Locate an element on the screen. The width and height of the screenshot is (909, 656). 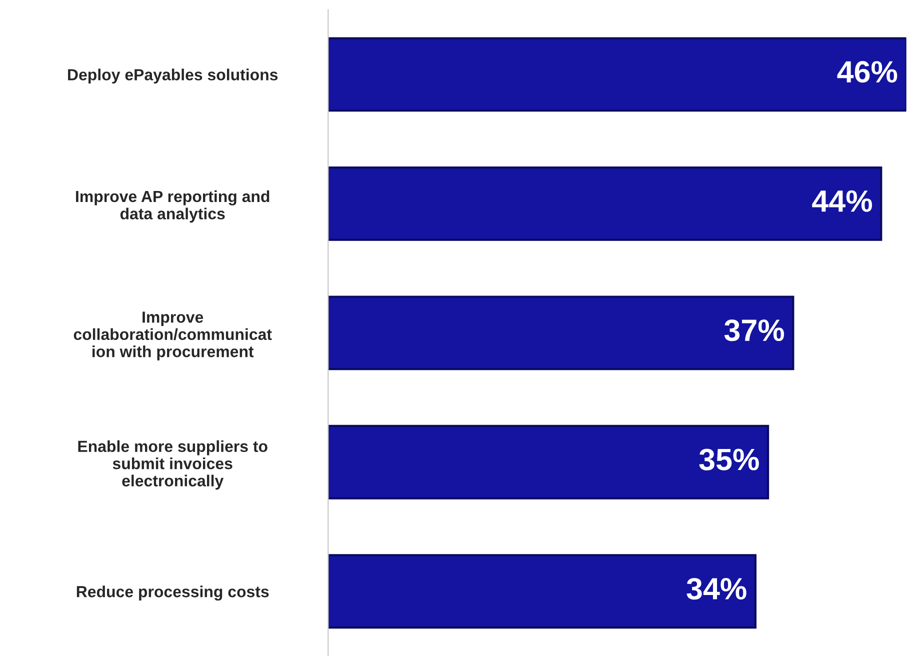
data-label: 34% is located at coordinates (716, 589).